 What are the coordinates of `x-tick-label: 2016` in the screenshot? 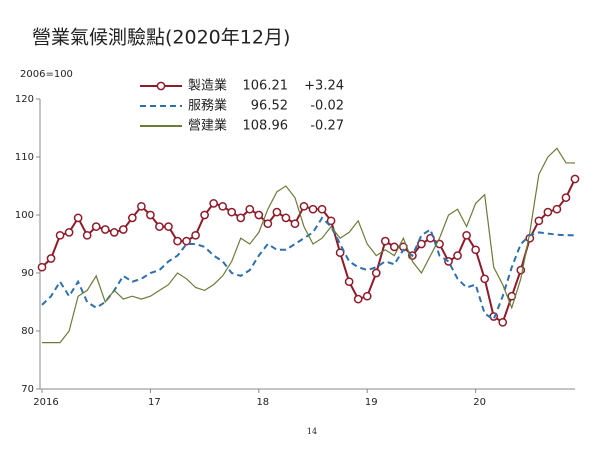 It's located at (45, 402).